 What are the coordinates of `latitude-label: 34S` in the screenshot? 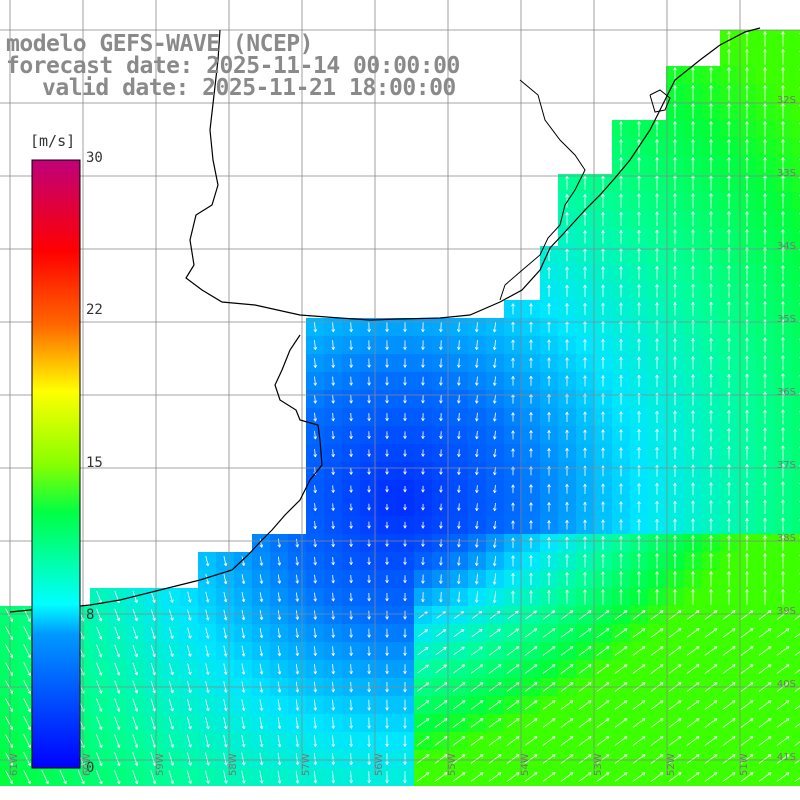 It's located at (786, 246).